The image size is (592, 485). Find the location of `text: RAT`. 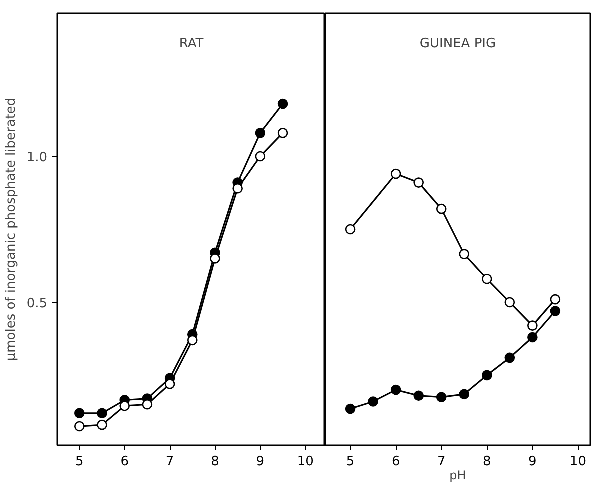

text: RAT is located at coordinates (191, 44).